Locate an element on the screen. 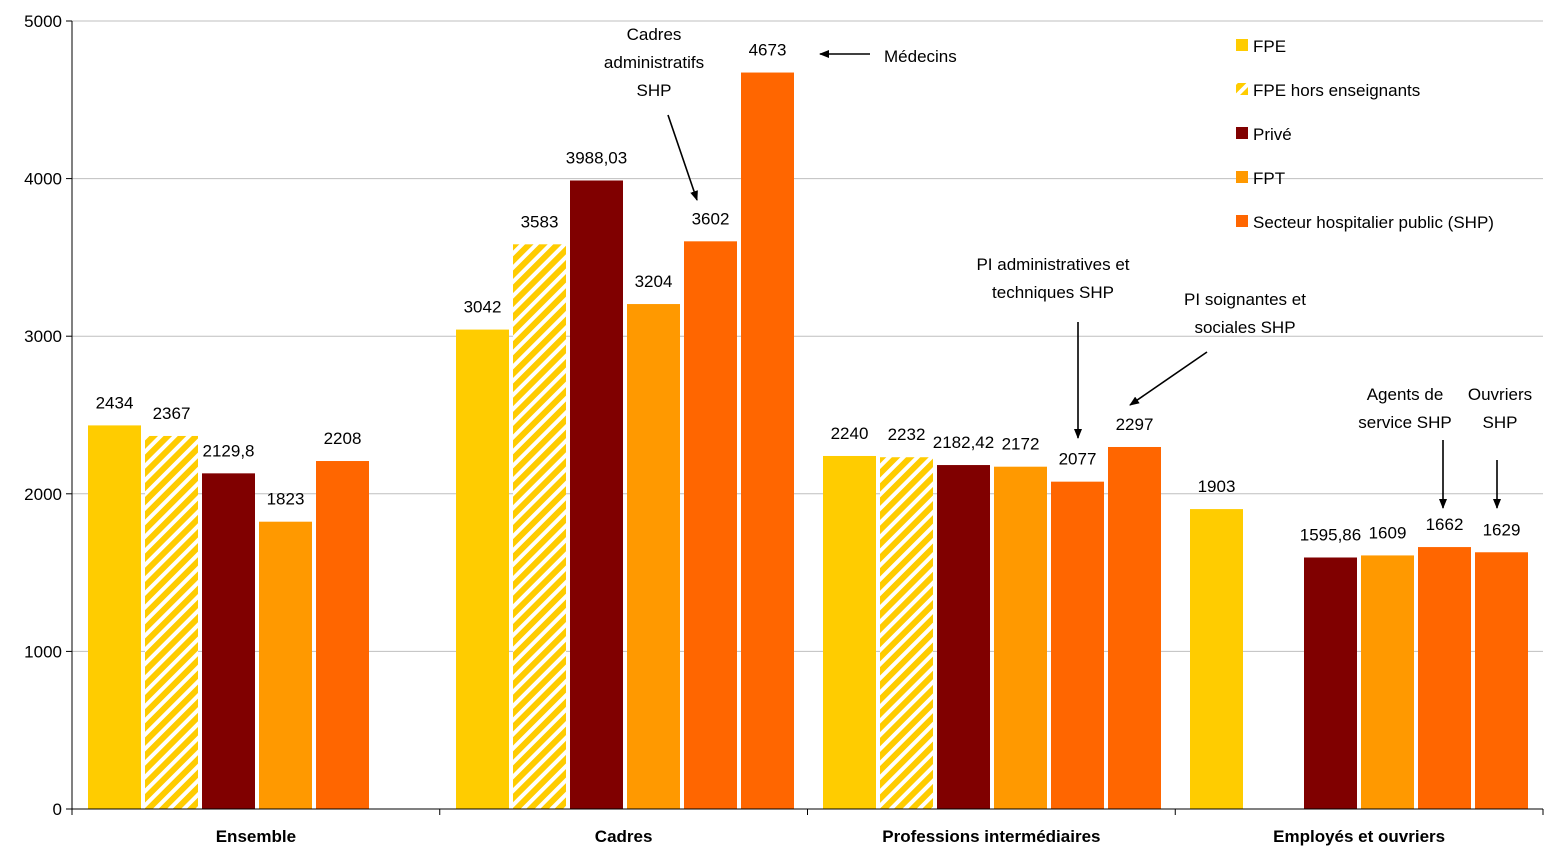 The image size is (1553, 848). annotation-text: PI soignantes et is located at coordinates (1245, 299).